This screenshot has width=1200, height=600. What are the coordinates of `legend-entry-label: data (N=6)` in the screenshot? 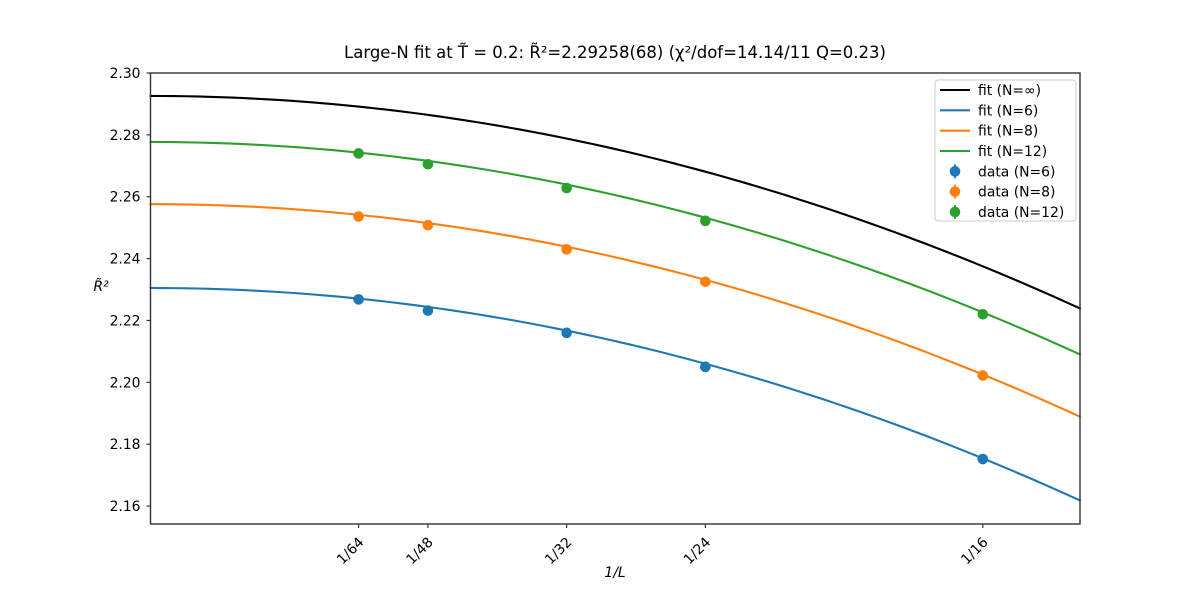 It's located at (1016, 172).